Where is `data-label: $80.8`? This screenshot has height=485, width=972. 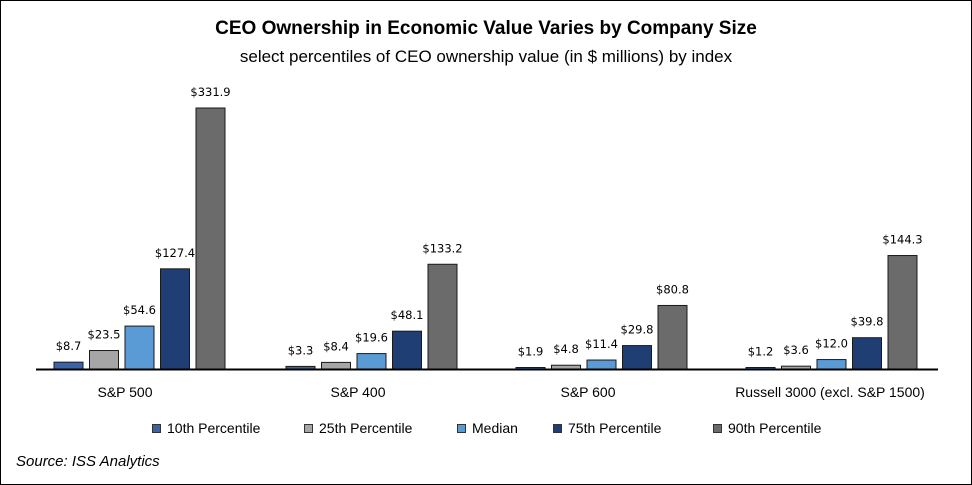 data-label: $80.8 is located at coordinates (672, 289).